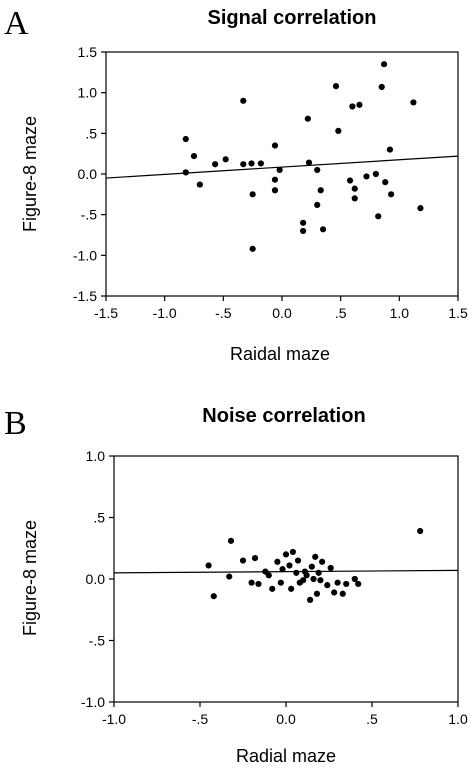 This screenshot has width=474, height=772. What do you see at coordinates (283, 416) in the screenshot?
I see `chart-title-noise: Noise correlation` at bounding box center [283, 416].